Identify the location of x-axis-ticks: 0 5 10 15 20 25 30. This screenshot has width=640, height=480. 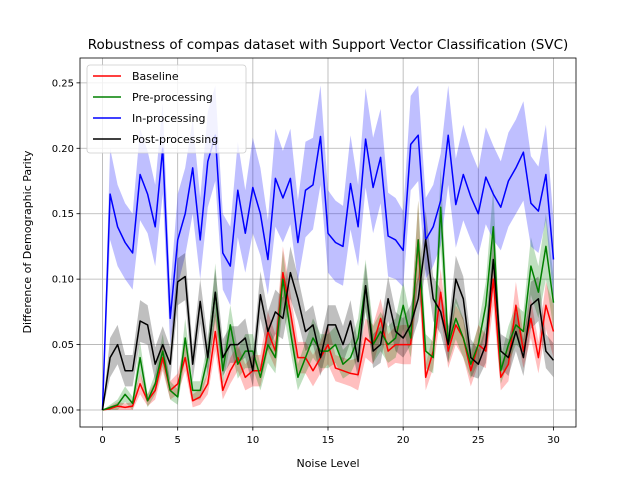
(329, 436).